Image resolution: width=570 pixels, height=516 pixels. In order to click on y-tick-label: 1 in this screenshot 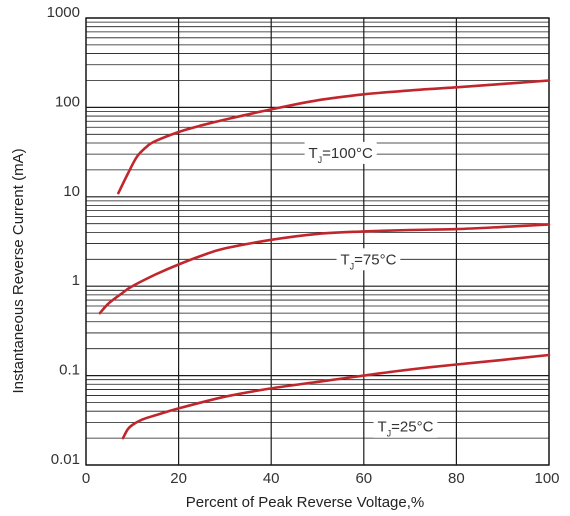, I will do `click(76, 280)`.